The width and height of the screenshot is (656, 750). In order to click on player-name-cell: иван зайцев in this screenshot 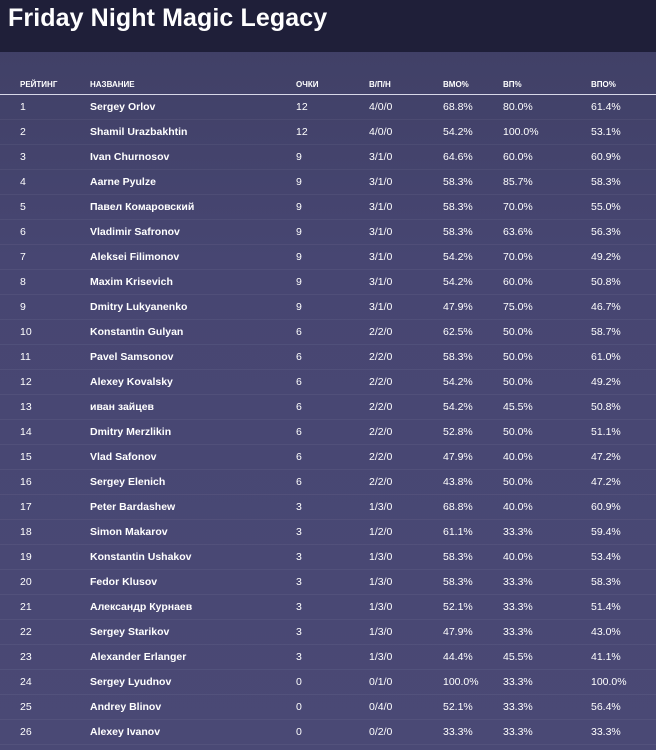, I will do `click(193, 407)`.